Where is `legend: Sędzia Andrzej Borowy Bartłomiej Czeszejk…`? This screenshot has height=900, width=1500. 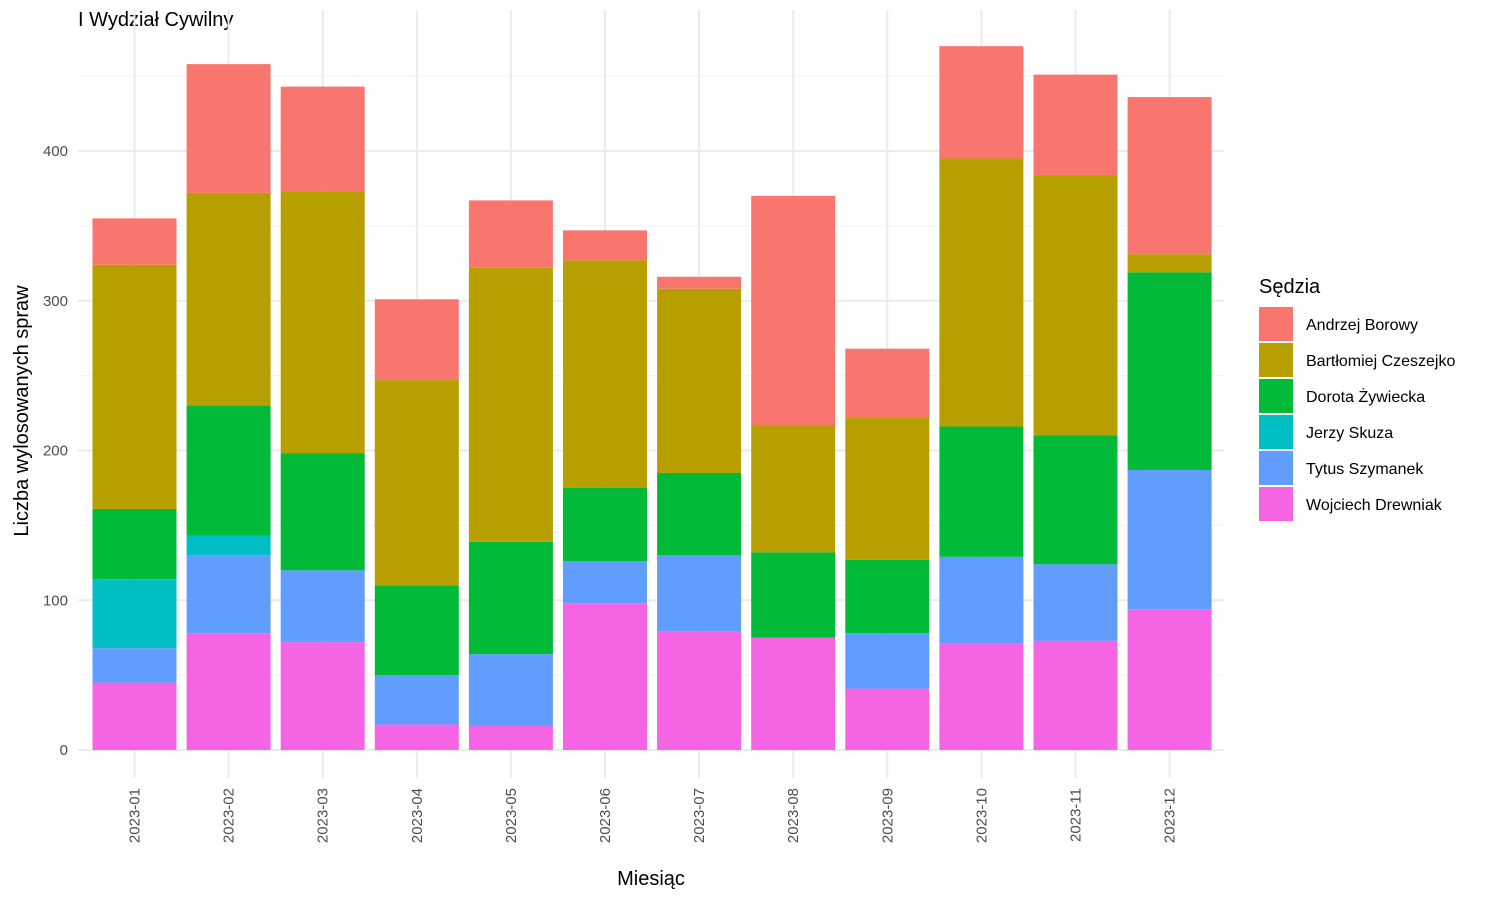
legend: Sędzia Andrzej Borowy Bartłomiej Czeszejk… is located at coordinates (1357, 398).